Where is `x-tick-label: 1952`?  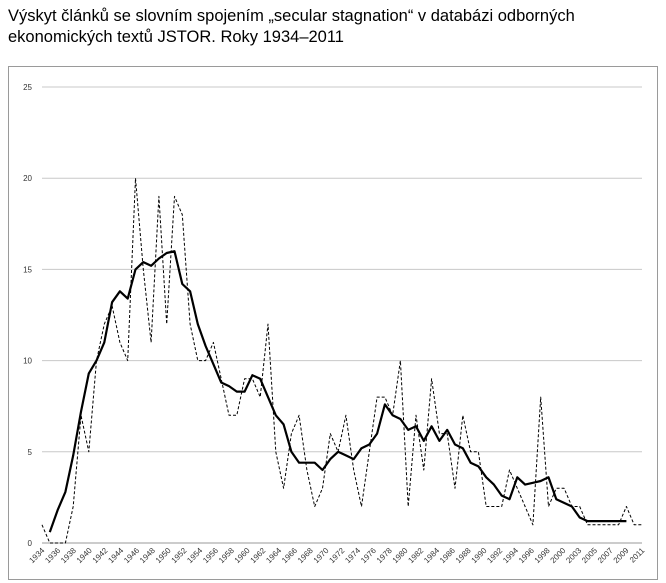 x-tick-label: 1952 is located at coordinates (179, 555).